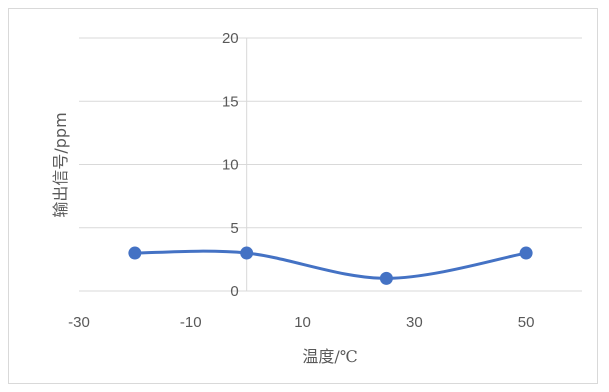 This screenshot has height=392, width=609. I want to click on y-axis-title: 输出信号/ppm, so click(60, 164).